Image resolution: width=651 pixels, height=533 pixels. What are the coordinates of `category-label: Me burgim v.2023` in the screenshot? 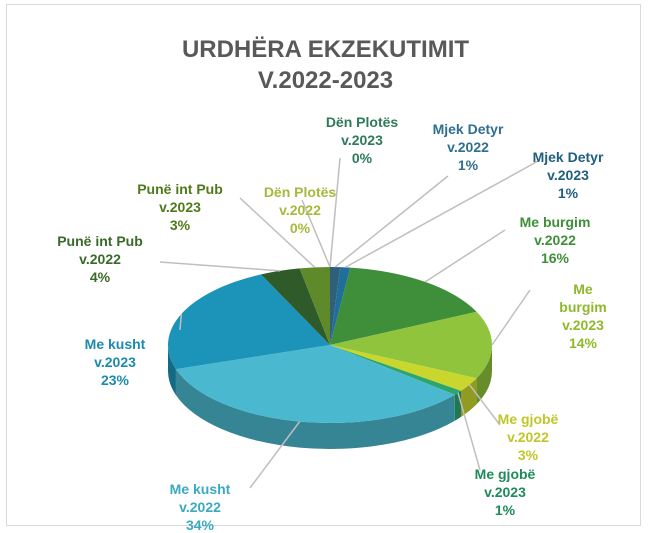 It's located at (583, 307).